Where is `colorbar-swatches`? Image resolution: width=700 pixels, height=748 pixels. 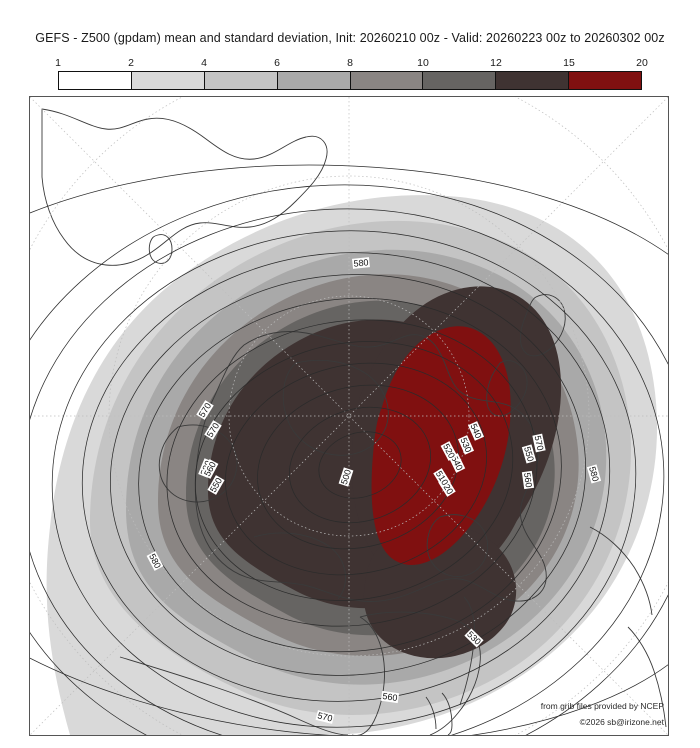
colorbar-swatches is located at coordinates (350, 80).